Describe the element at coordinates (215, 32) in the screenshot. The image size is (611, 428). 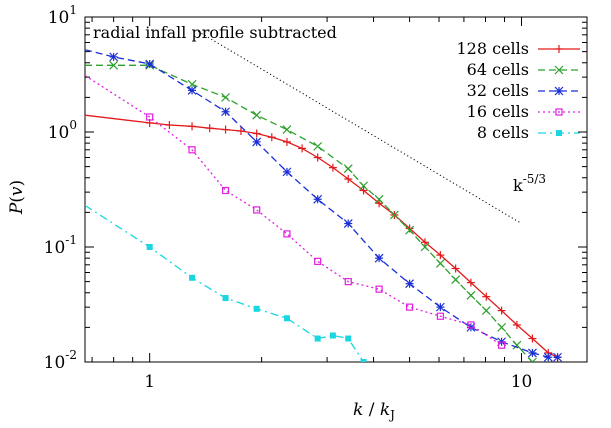
I see `annotation-text: radial infall profile subtracted` at that location.